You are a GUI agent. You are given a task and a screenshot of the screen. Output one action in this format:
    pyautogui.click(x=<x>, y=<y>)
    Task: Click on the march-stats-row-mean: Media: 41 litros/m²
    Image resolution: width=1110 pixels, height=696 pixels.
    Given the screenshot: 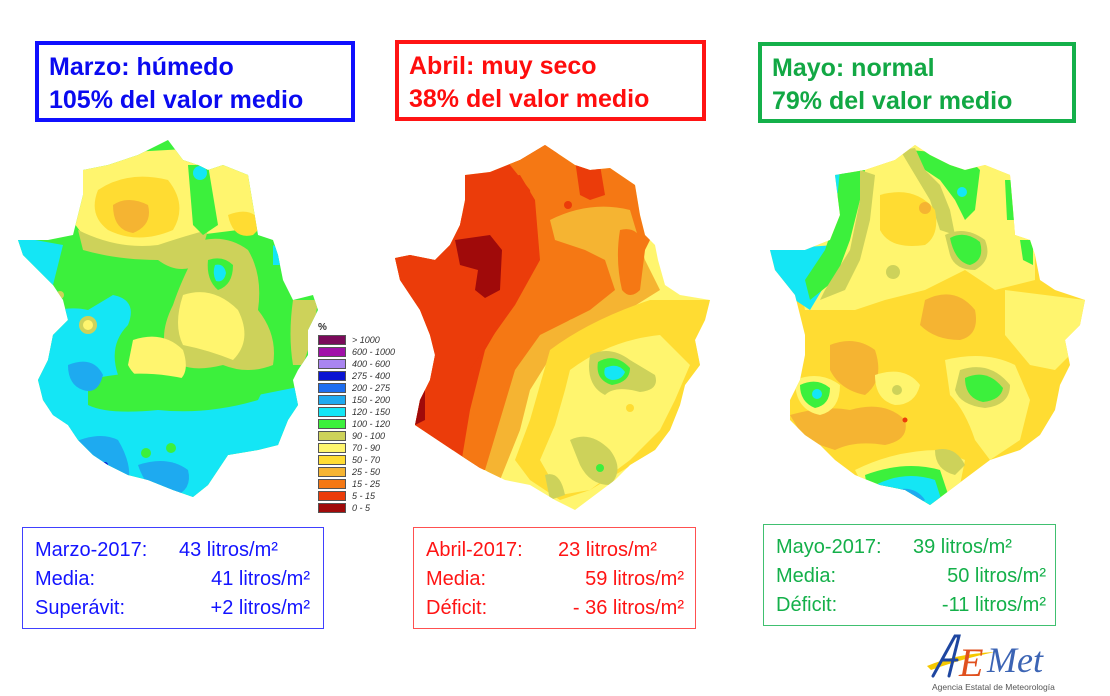 What is the action you would take?
    pyautogui.click(x=172, y=579)
    